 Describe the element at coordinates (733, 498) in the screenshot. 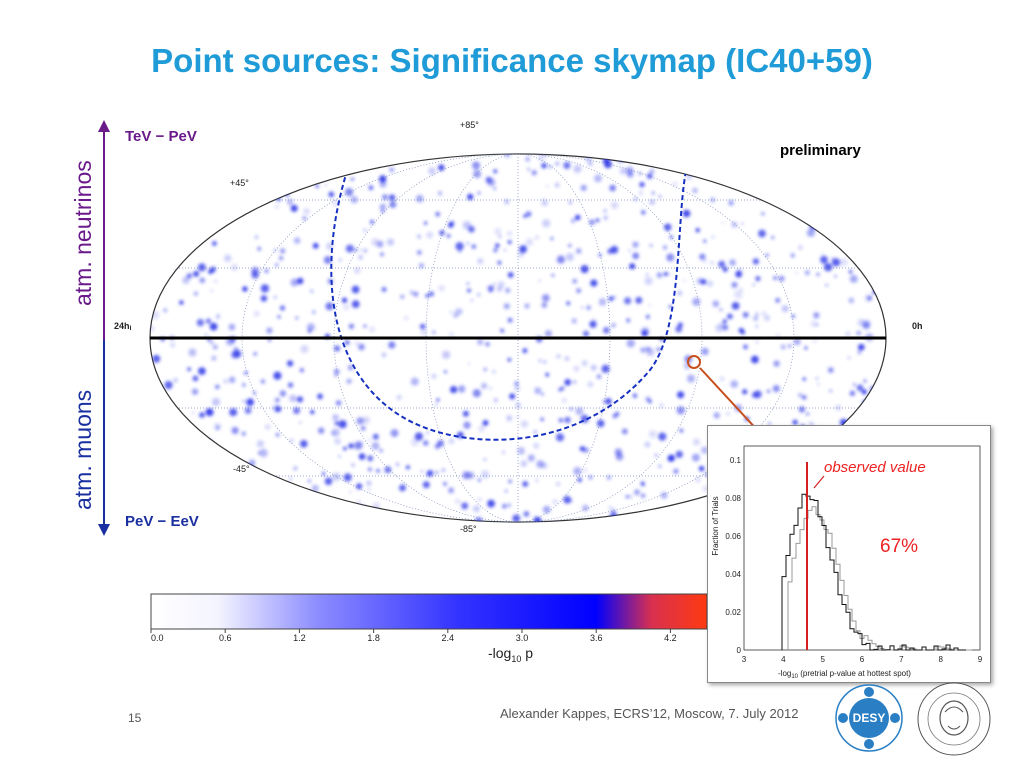

I see `histogram-ytick-label: 0.08` at that location.